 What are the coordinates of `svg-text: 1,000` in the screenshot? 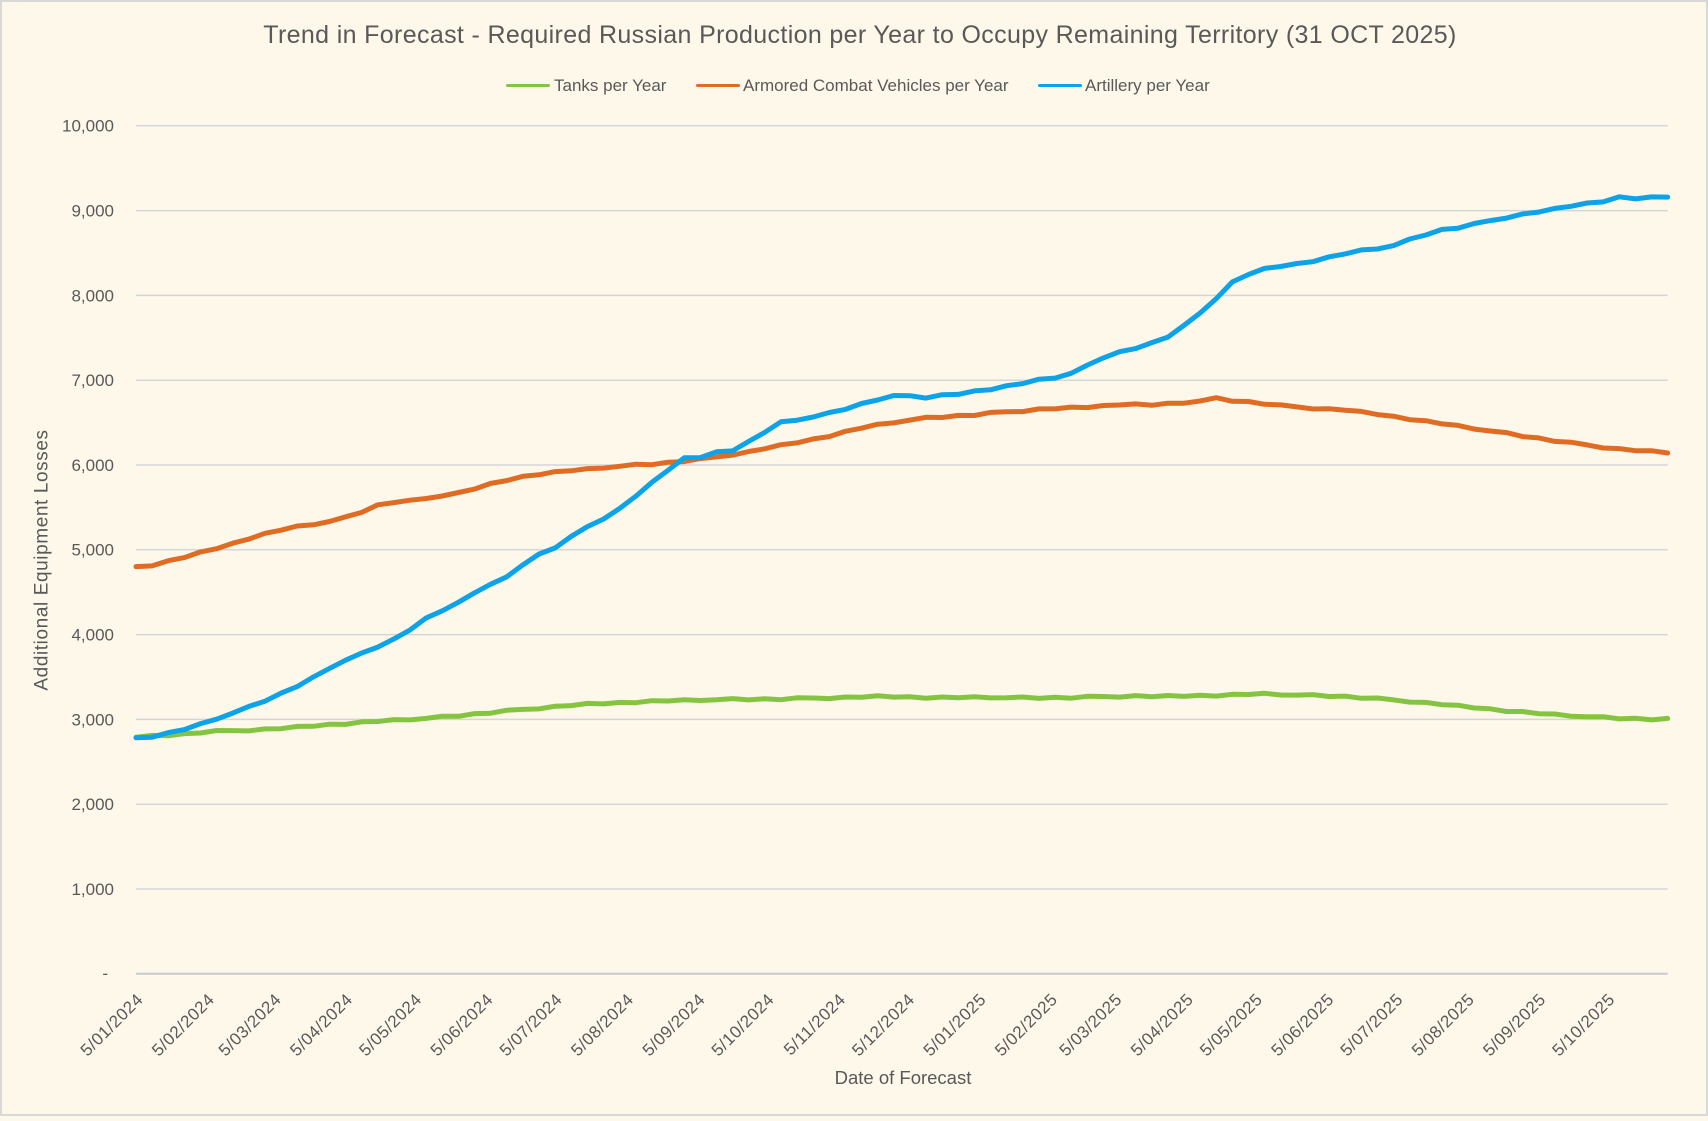 It's located at (92, 889).